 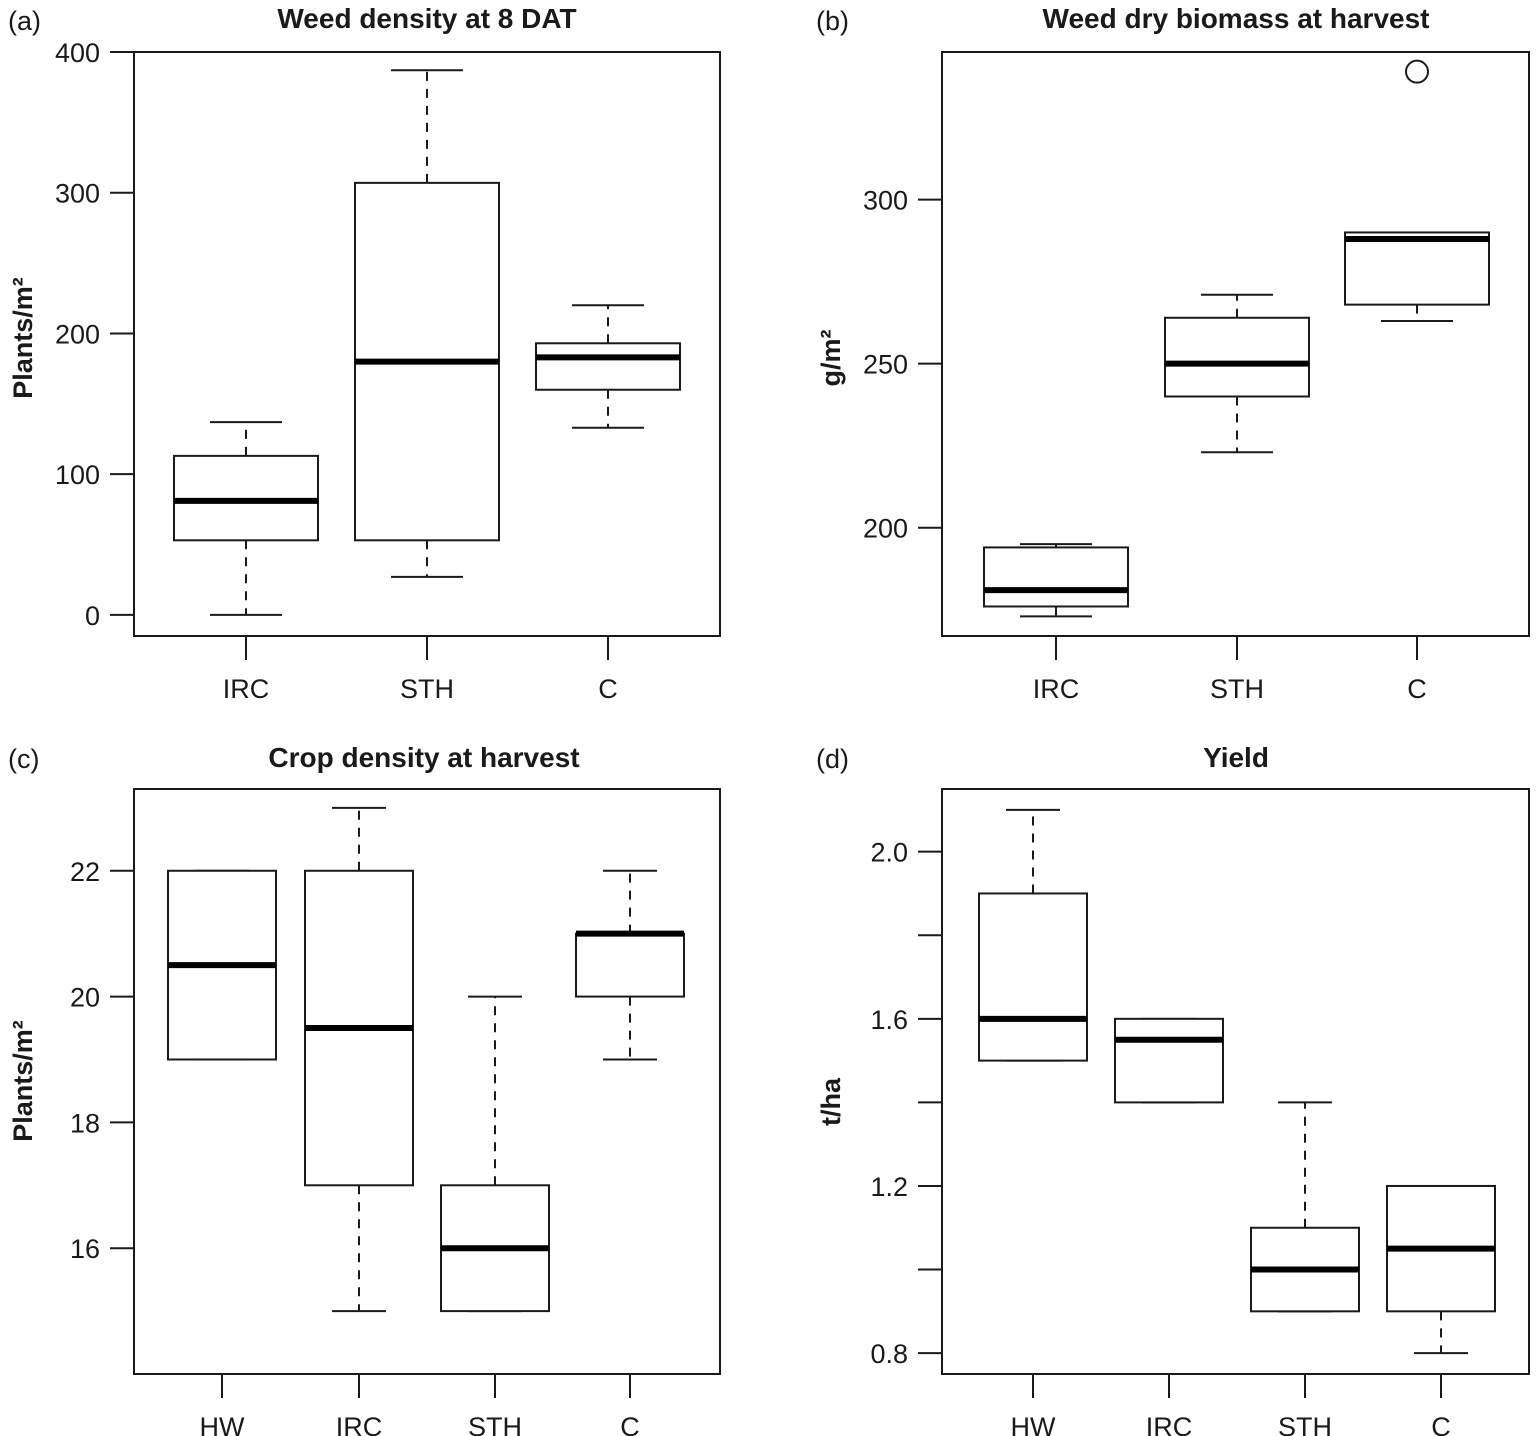 I want to click on y-tick-label: 100, so click(x=77, y=475).